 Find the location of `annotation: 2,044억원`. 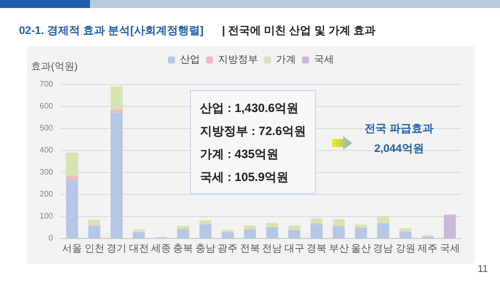

annotation: 2,044억원 is located at coordinates (399, 149).